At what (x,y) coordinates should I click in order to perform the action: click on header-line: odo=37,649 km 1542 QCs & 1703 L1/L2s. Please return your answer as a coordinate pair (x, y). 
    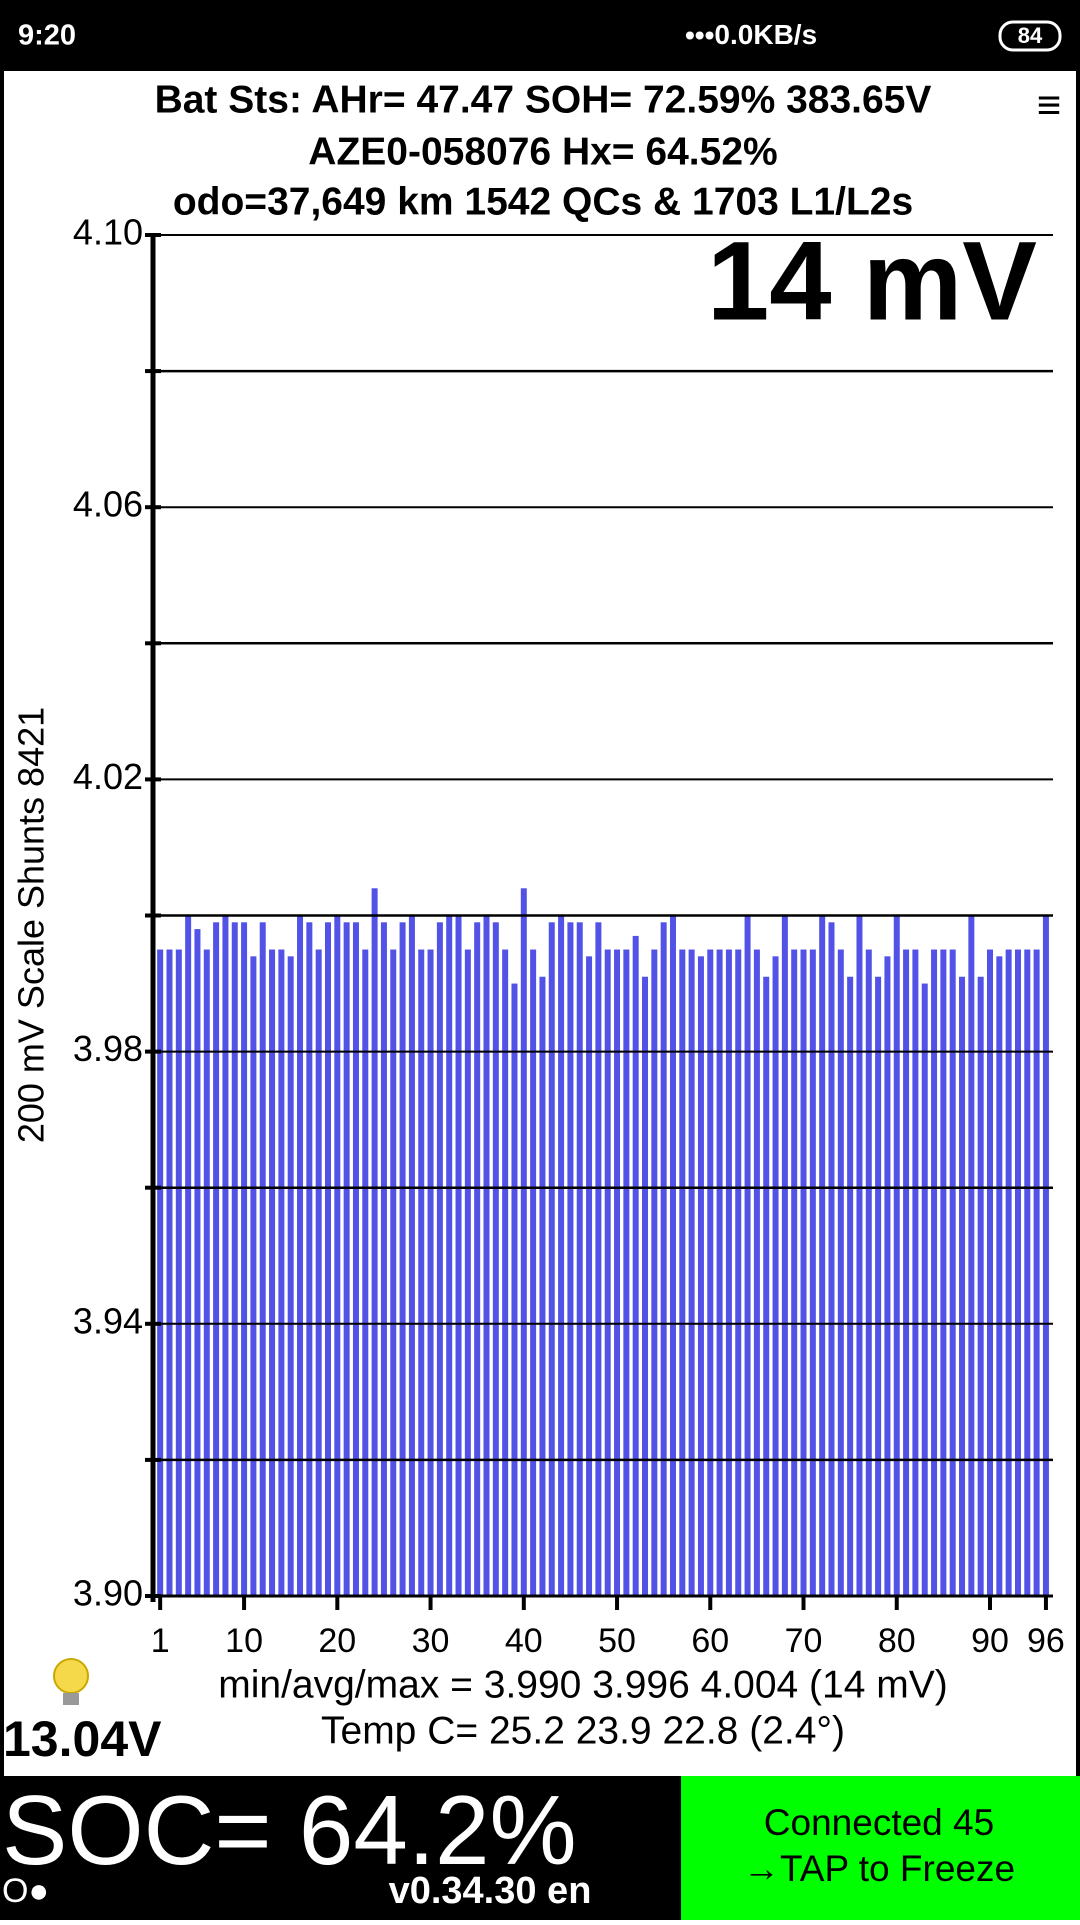
    Looking at the image, I should click on (543, 201).